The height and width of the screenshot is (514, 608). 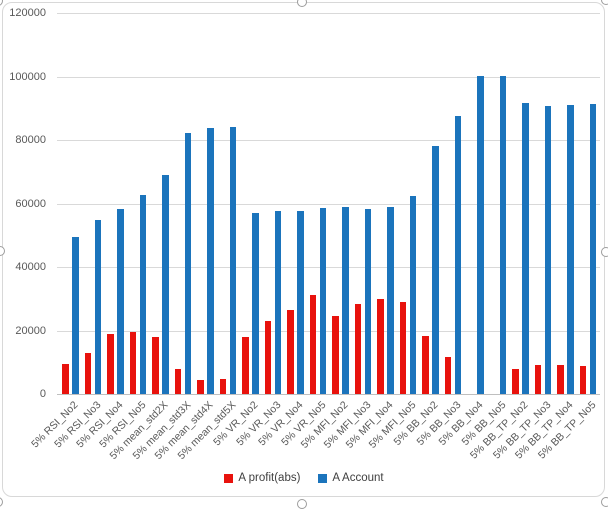 I want to click on legend-item-profit: A profit(abs), so click(x=262, y=478).